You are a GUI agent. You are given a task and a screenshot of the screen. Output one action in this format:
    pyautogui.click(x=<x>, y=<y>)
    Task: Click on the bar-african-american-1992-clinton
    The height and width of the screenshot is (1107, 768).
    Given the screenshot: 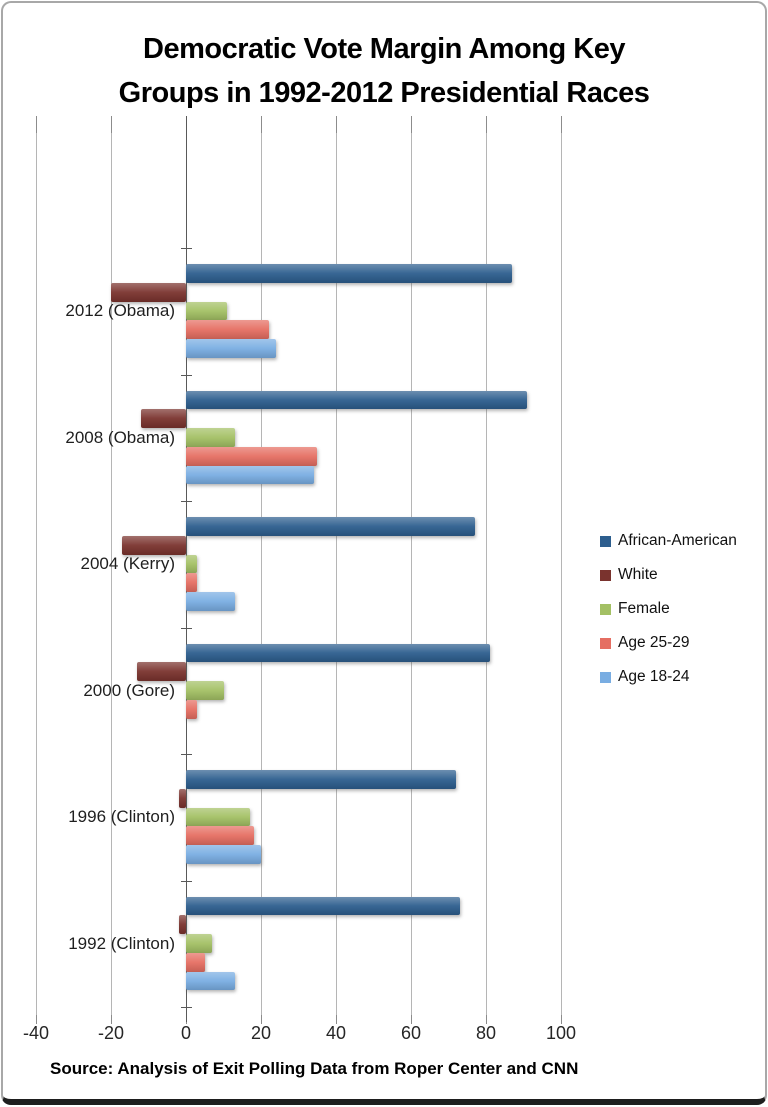 What is the action you would take?
    pyautogui.click(x=323, y=906)
    